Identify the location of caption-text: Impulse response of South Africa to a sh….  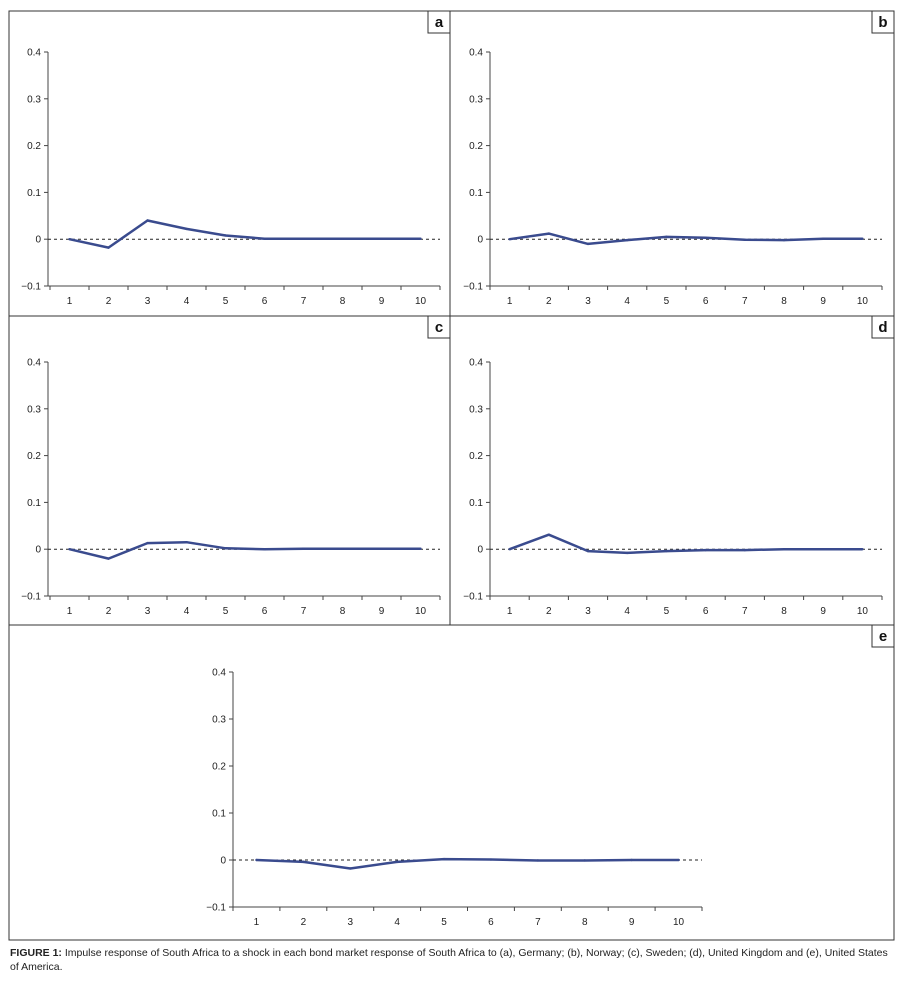
(449, 960).